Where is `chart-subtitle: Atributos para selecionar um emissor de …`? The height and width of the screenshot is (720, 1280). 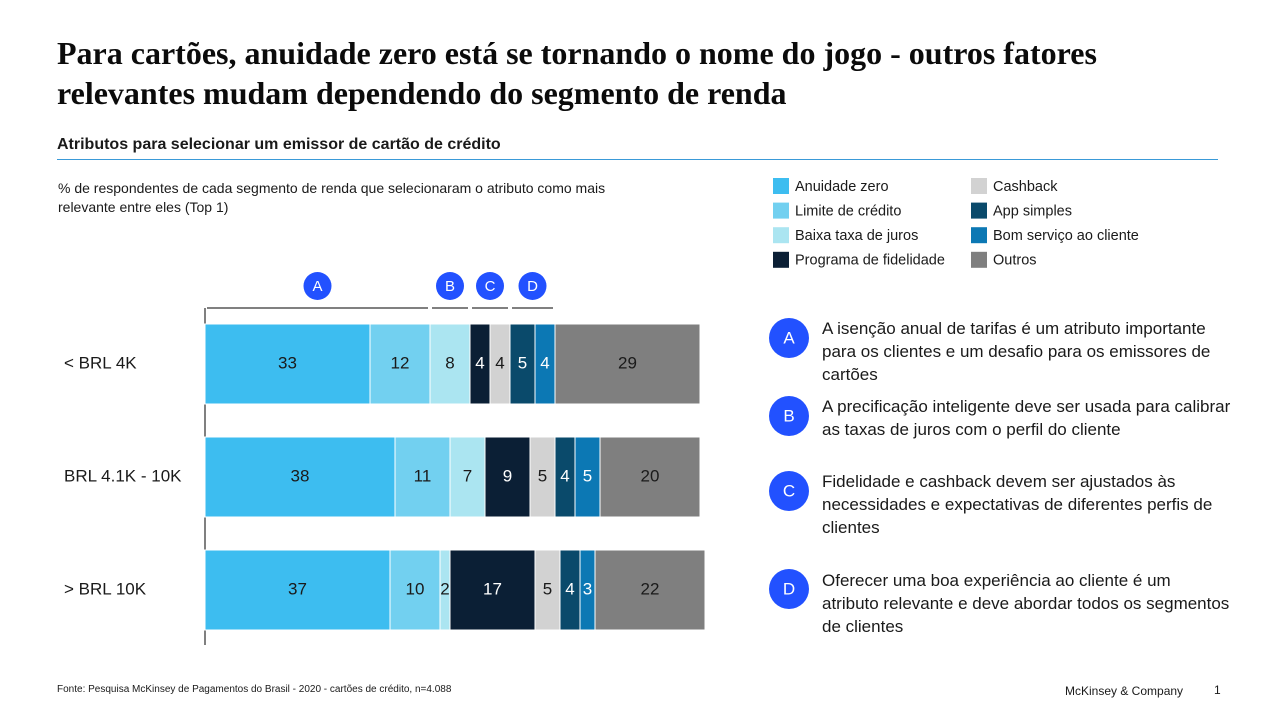 chart-subtitle: Atributos para selecionar um emissor de … is located at coordinates (279, 144).